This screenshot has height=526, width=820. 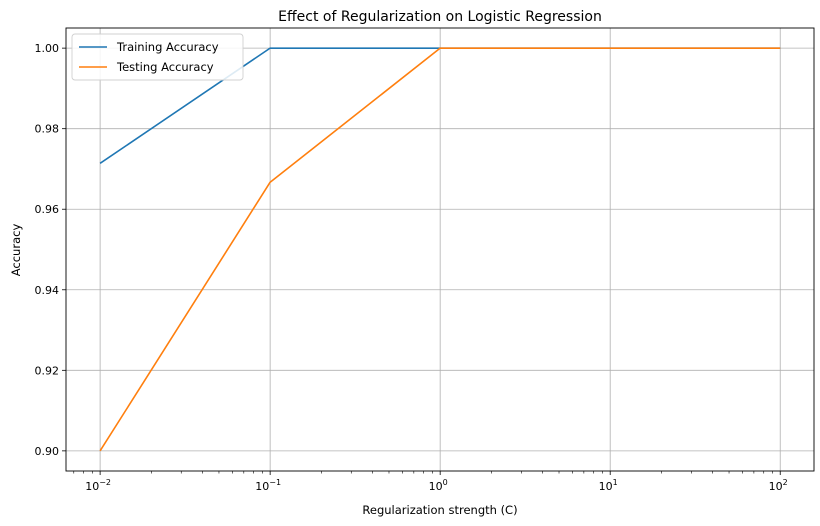 I want to click on x-tick-label: 10¹, so click(x=608, y=485).